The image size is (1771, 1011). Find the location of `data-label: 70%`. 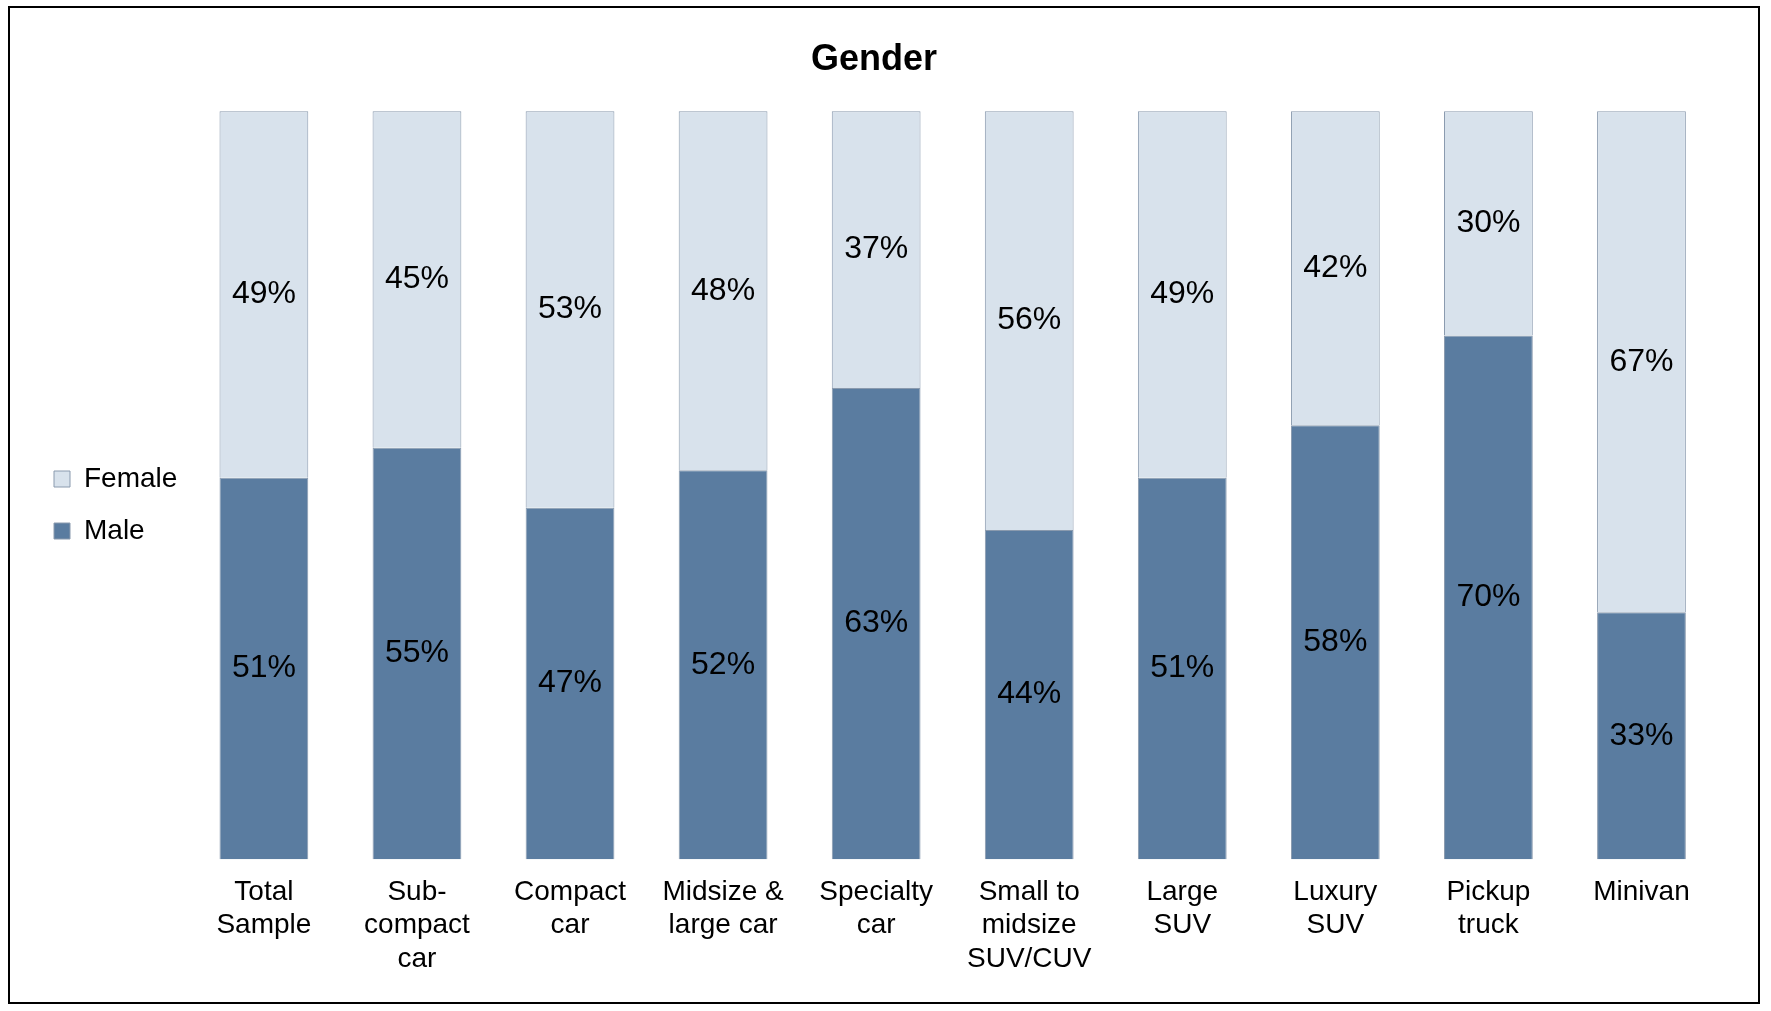

data-label: 70% is located at coordinates (1488, 595).